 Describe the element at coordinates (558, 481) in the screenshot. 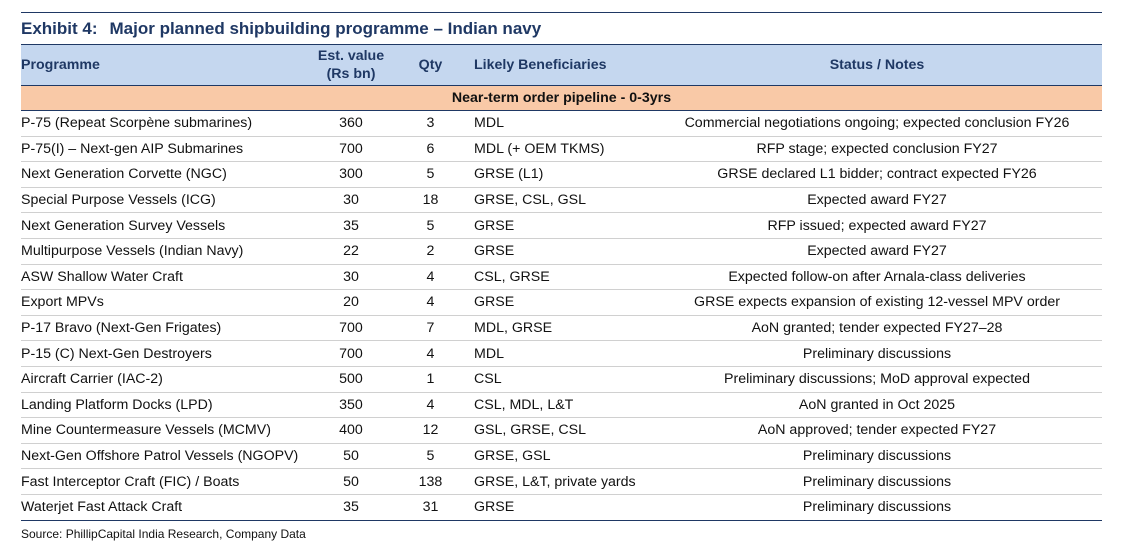

I see `cell-beneficiaries: GRSE, L&T, private yards` at that location.